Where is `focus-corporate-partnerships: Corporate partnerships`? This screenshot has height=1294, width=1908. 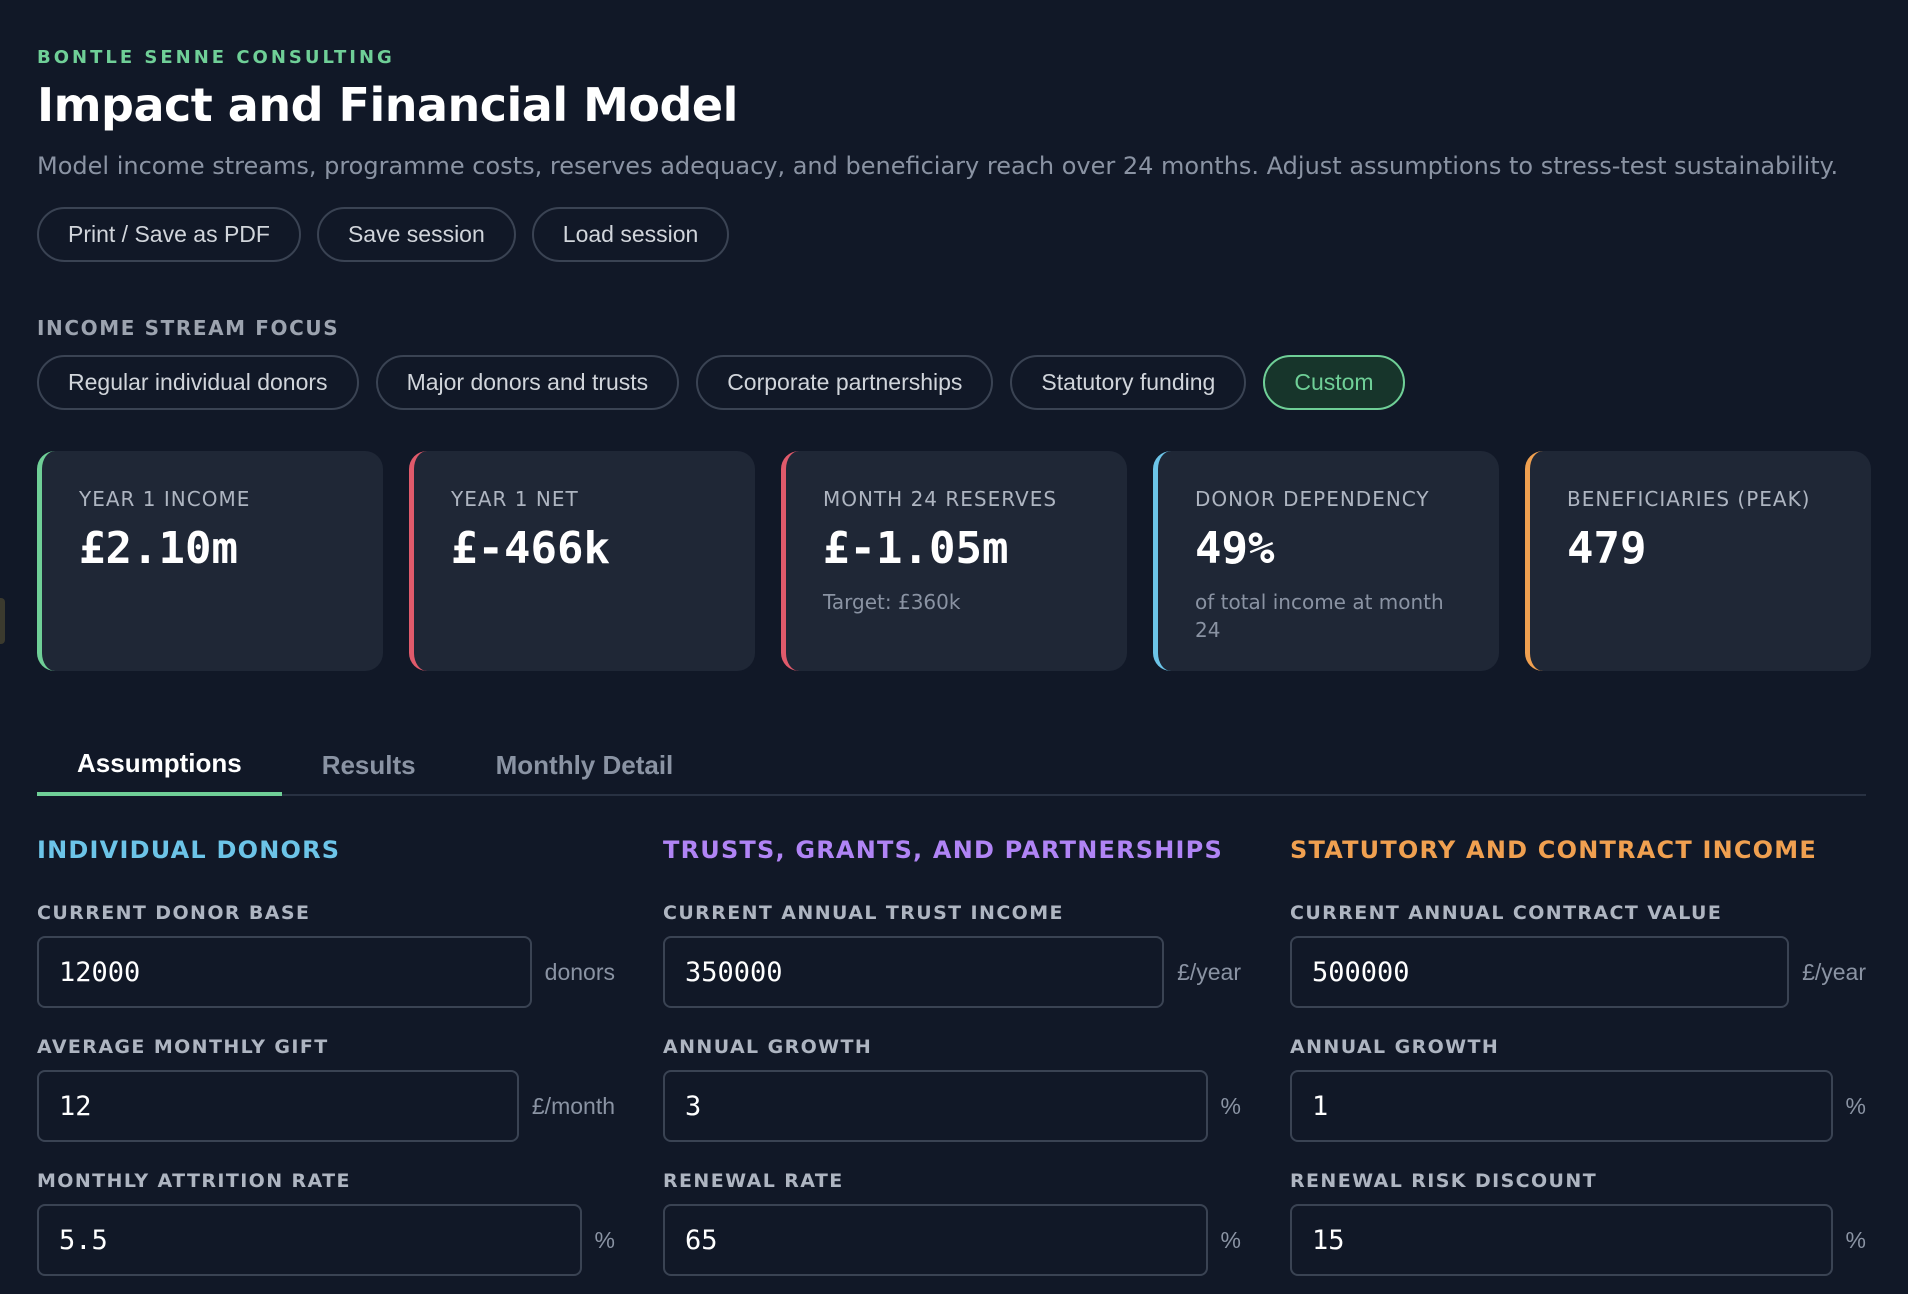 focus-corporate-partnerships: Corporate partnerships is located at coordinates (845, 382).